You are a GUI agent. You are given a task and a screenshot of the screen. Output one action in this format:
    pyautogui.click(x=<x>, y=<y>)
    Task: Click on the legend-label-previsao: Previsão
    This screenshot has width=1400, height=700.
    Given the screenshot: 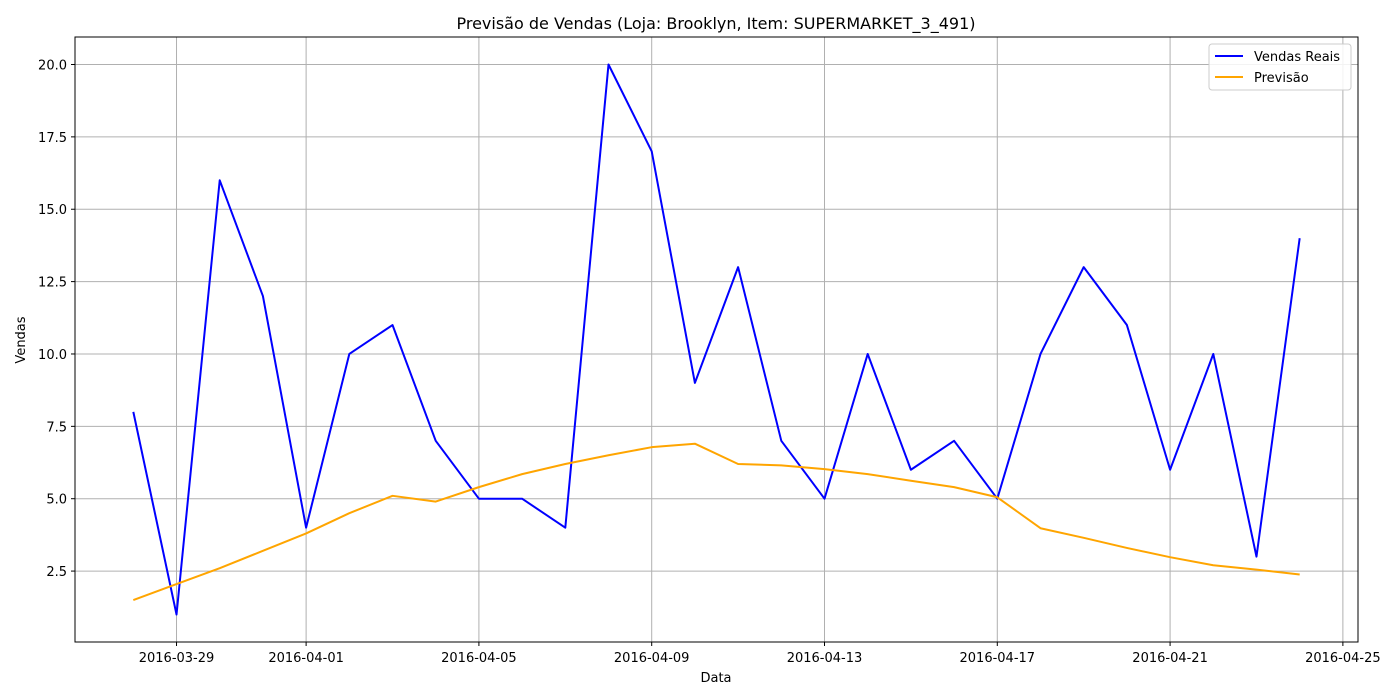 What is the action you would take?
    pyautogui.click(x=1281, y=78)
    